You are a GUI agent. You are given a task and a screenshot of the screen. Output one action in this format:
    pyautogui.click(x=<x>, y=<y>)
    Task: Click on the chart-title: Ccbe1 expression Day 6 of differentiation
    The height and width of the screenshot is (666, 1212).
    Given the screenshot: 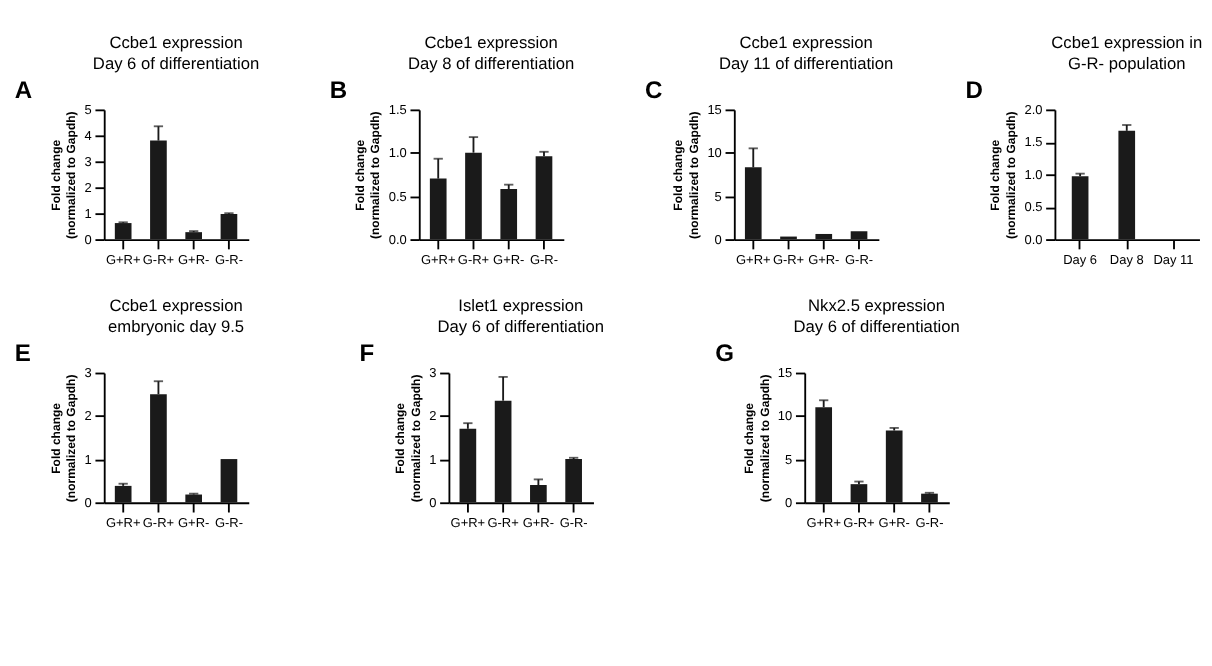 What is the action you would take?
    pyautogui.click(x=176, y=52)
    